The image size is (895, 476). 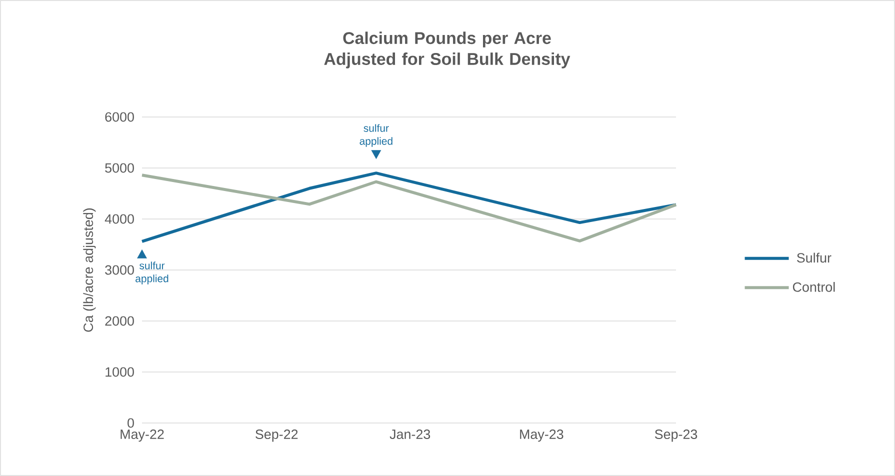 I want to click on x-tick-label: Jan-23, so click(x=410, y=435).